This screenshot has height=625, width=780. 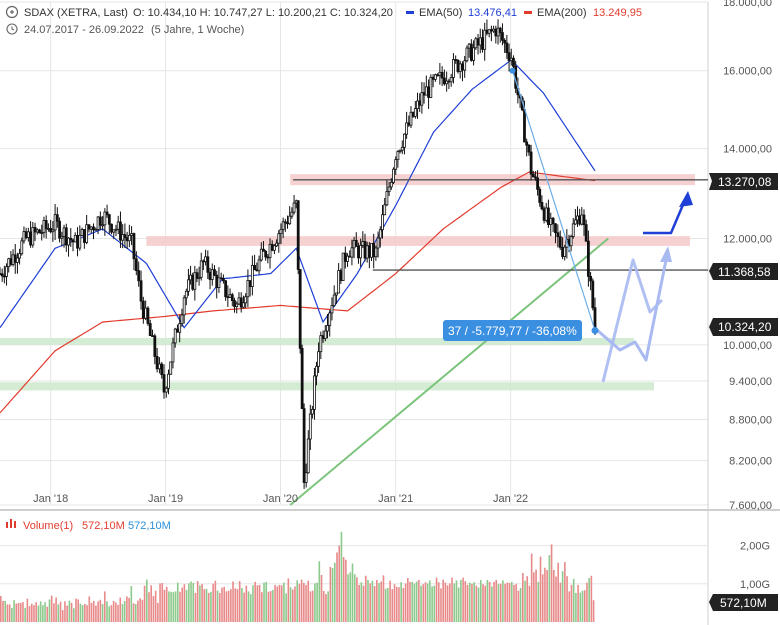 What do you see at coordinates (317, 341) in the screenshot?
I see `green-zone` at bounding box center [317, 341].